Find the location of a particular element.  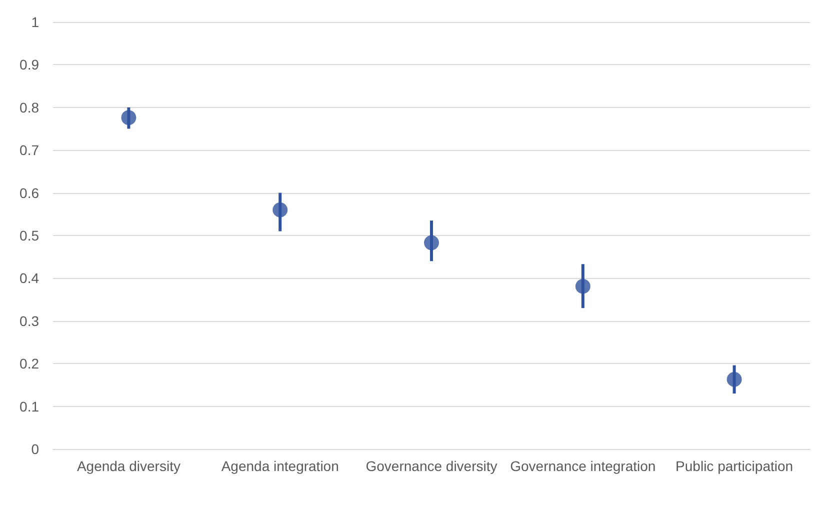

y-tick-label: 0.7 is located at coordinates (30, 150).